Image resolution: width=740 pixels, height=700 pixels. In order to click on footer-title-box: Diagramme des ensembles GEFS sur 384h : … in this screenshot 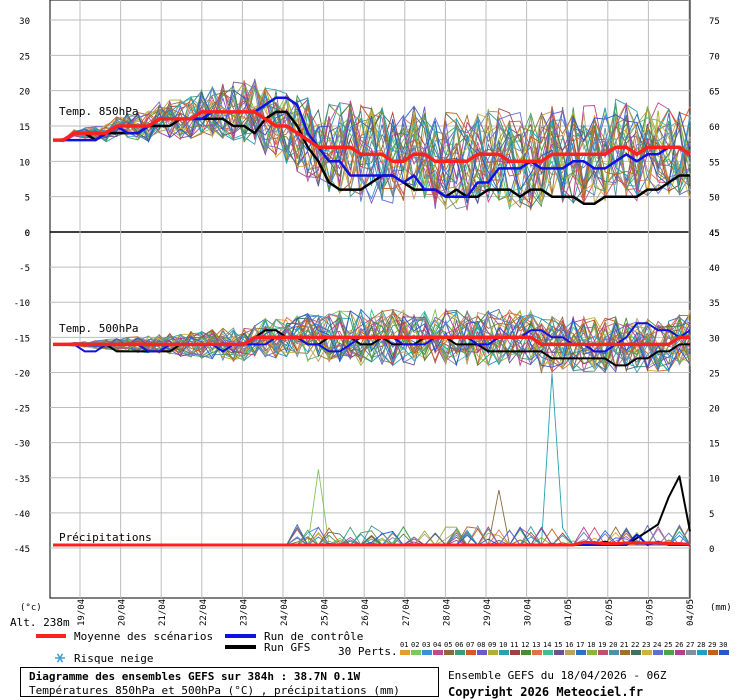, I will do `click(229, 682)`.